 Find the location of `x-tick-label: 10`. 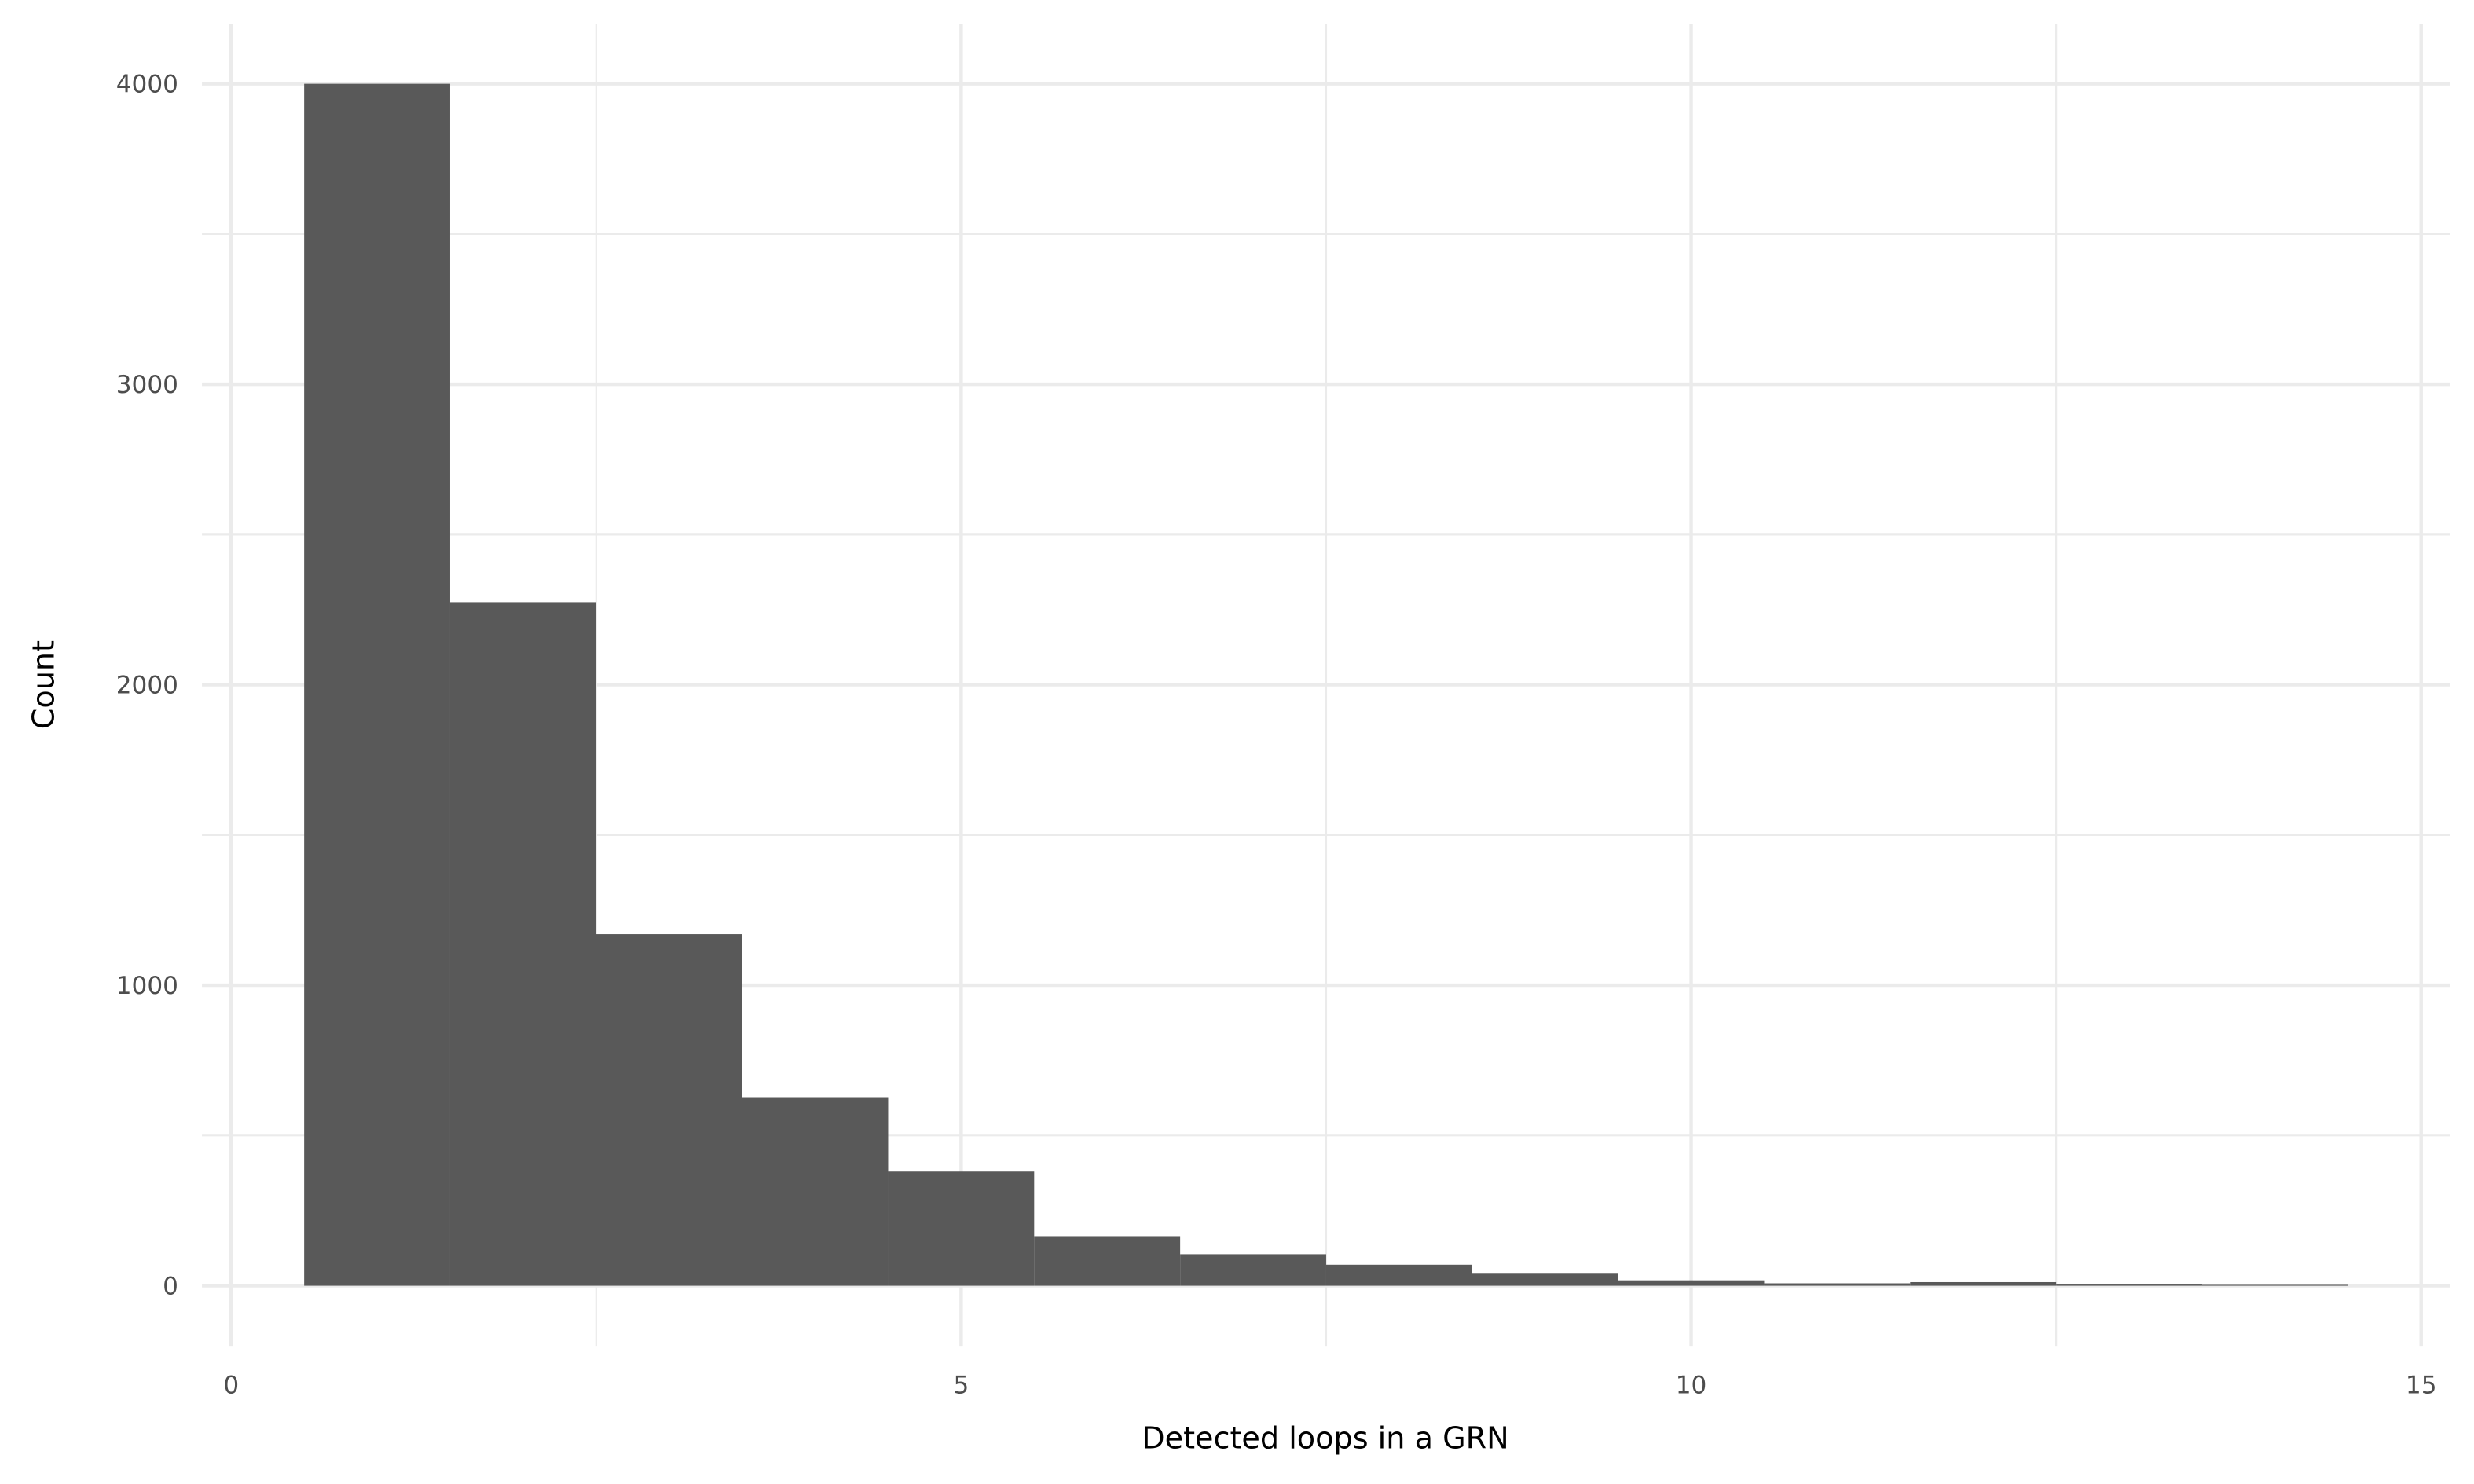

x-tick-label: 10 is located at coordinates (1691, 1385).